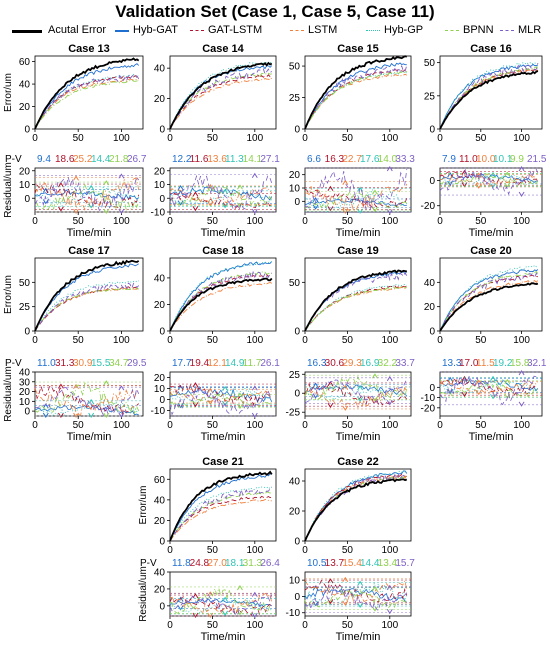 The height and width of the screenshot is (659, 550). Describe the element at coordinates (46, 363) in the screenshot. I see `pv-value: 11.0` at that location.